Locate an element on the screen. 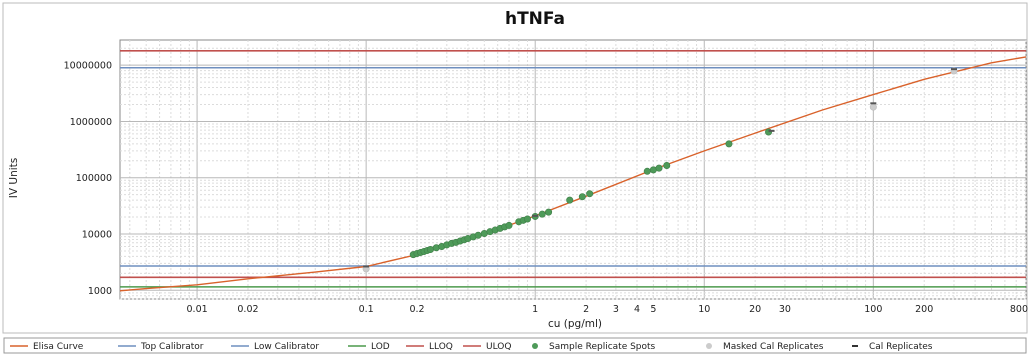 This screenshot has width=1030, height=355. x-tick-label: 2 is located at coordinates (586, 309).